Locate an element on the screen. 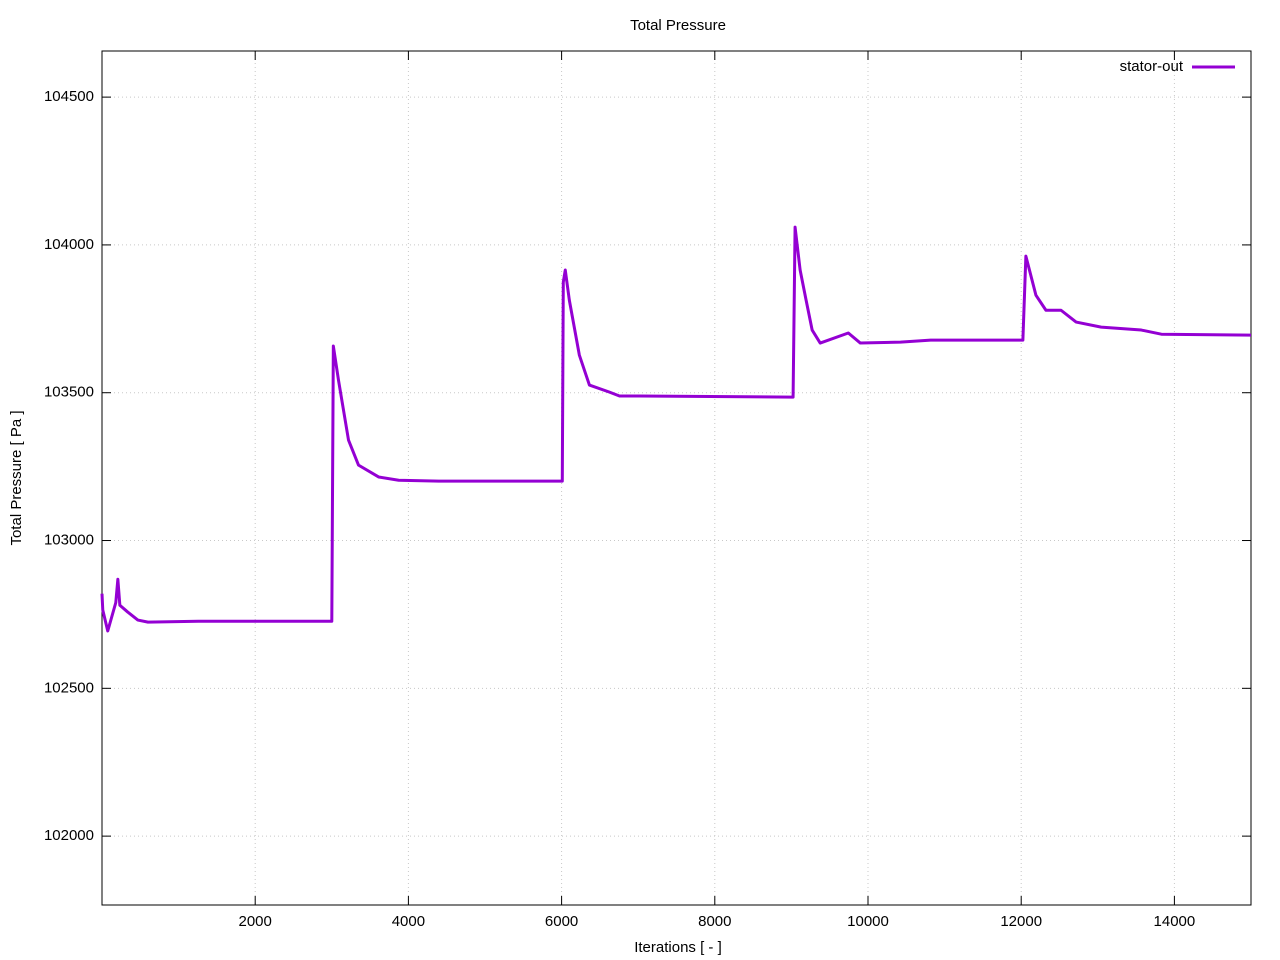 This screenshot has width=1280, height=960. x-tick-label: 6000 is located at coordinates (561, 921).